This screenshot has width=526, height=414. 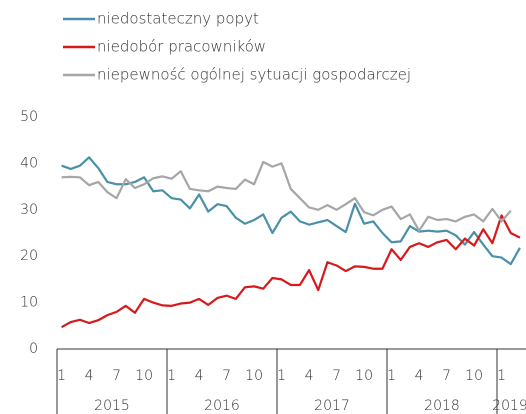 I want to click on y-tick-label: 0, so click(x=33, y=349).